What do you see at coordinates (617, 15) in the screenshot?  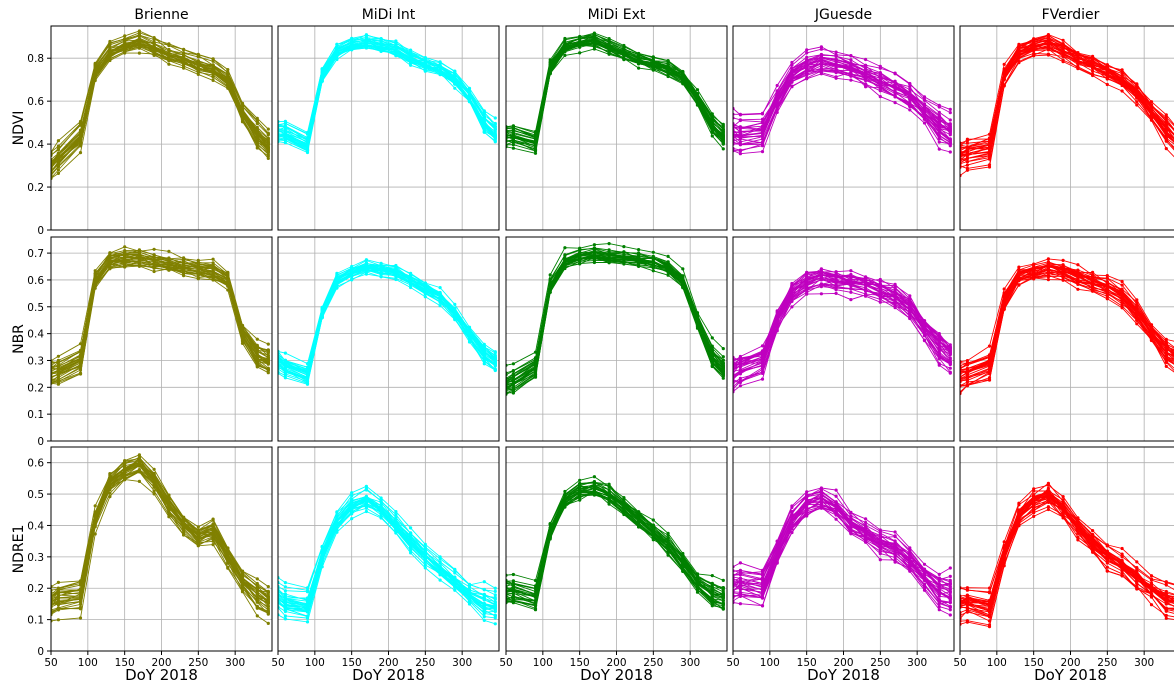 I see `column-title: MiDi Ext` at bounding box center [617, 15].